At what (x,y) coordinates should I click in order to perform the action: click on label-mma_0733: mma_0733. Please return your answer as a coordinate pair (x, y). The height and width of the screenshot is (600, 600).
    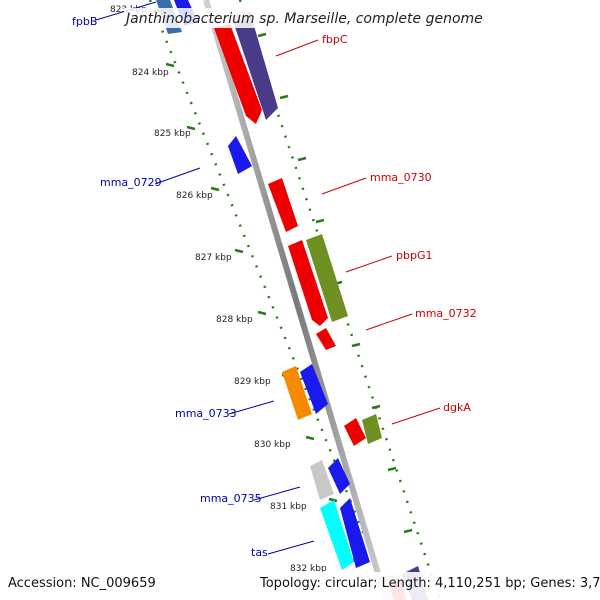
    Looking at the image, I should click on (206, 413).